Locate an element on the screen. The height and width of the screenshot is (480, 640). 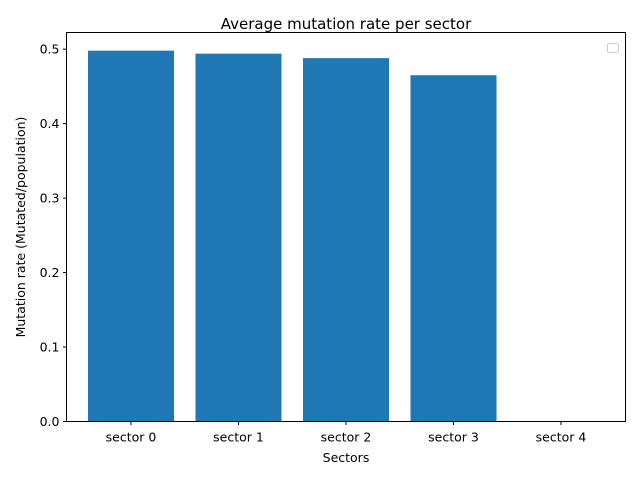
chart-title: Average mutation rate per sector is located at coordinates (346, 24).